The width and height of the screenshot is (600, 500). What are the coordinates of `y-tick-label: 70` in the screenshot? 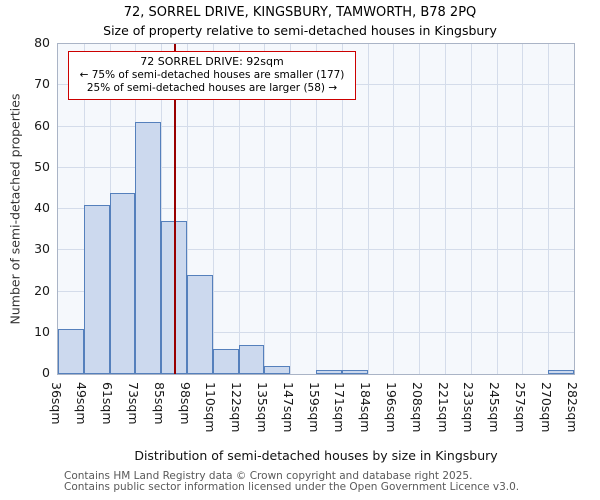 It's located at (42, 84).